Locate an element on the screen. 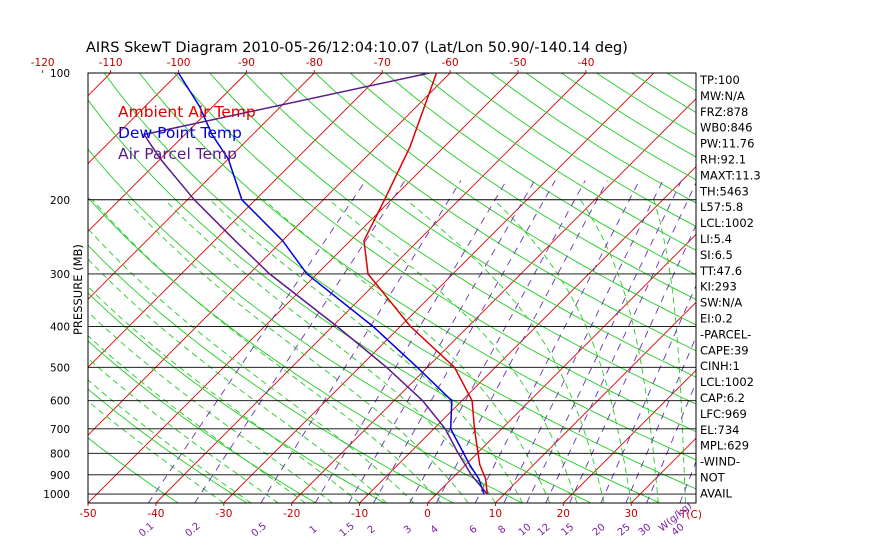 This screenshot has width=870, height=560. mixing-ratio-tick-label: 8 is located at coordinates (502, 530).